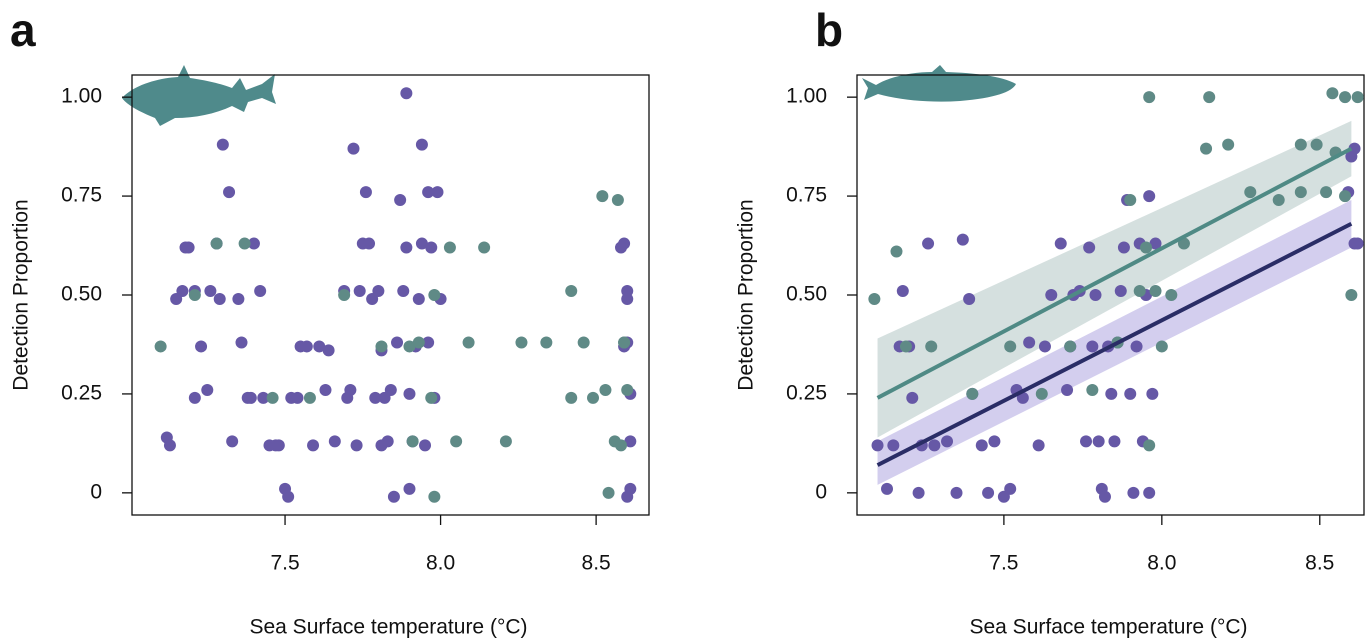 This screenshot has height=640, width=1365. I want to click on y-tick-label: 0.50, so click(81, 294).